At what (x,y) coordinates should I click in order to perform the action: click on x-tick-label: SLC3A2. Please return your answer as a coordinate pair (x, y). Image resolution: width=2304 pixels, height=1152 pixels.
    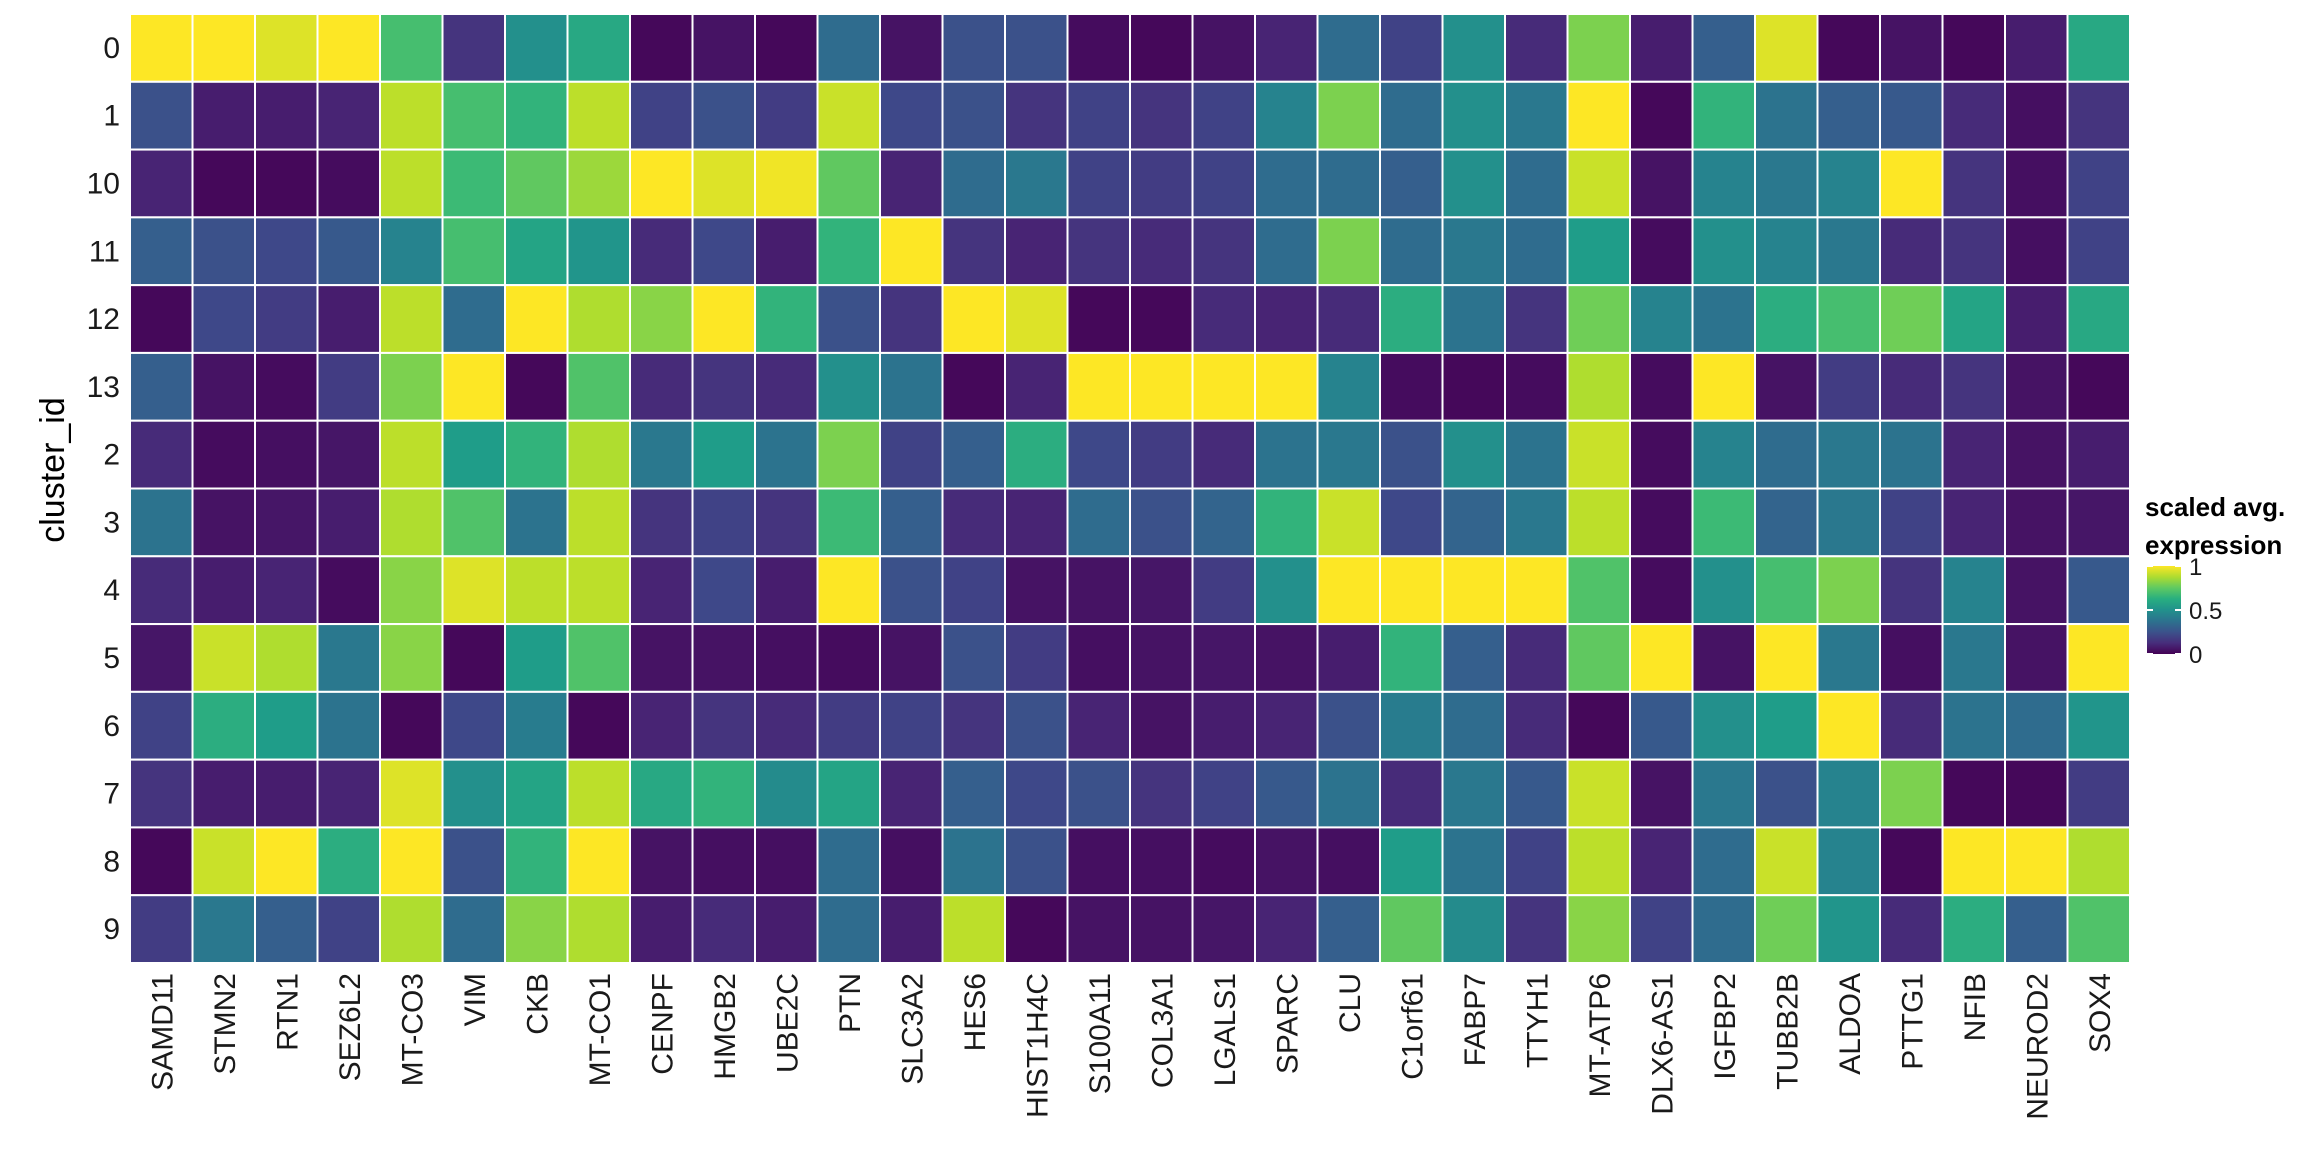
    Looking at the image, I should click on (912, 1029).